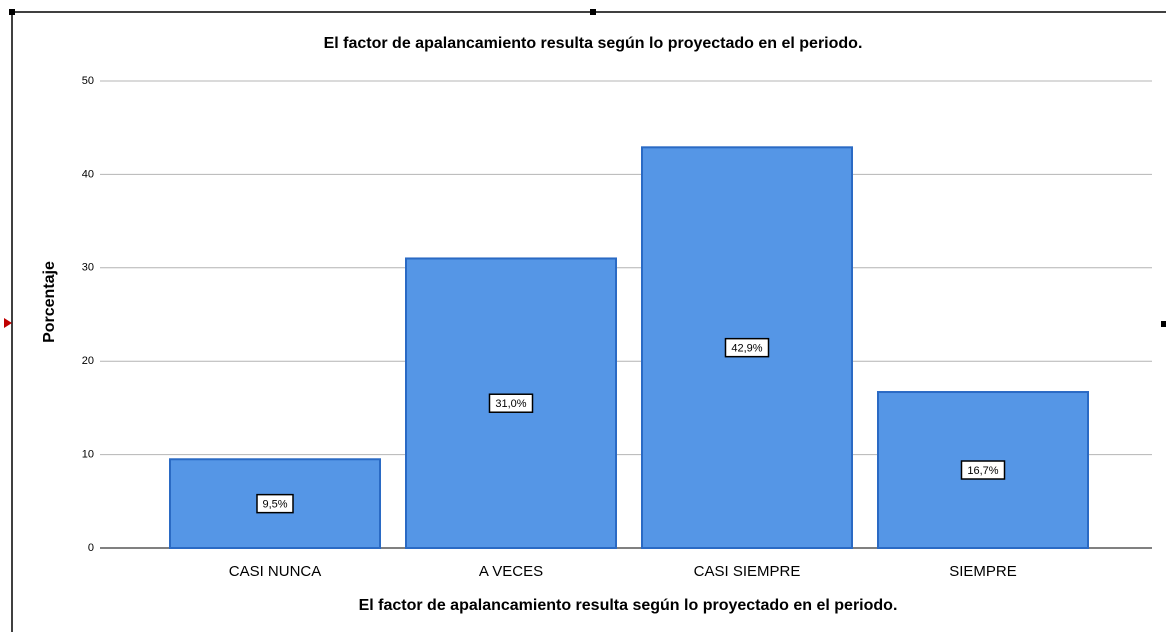 This screenshot has width=1166, height=632. Describe the element at coordinates (747, 571) in the screenshot. I see `x-tick-label: CASI SIEMPRE` at that location.